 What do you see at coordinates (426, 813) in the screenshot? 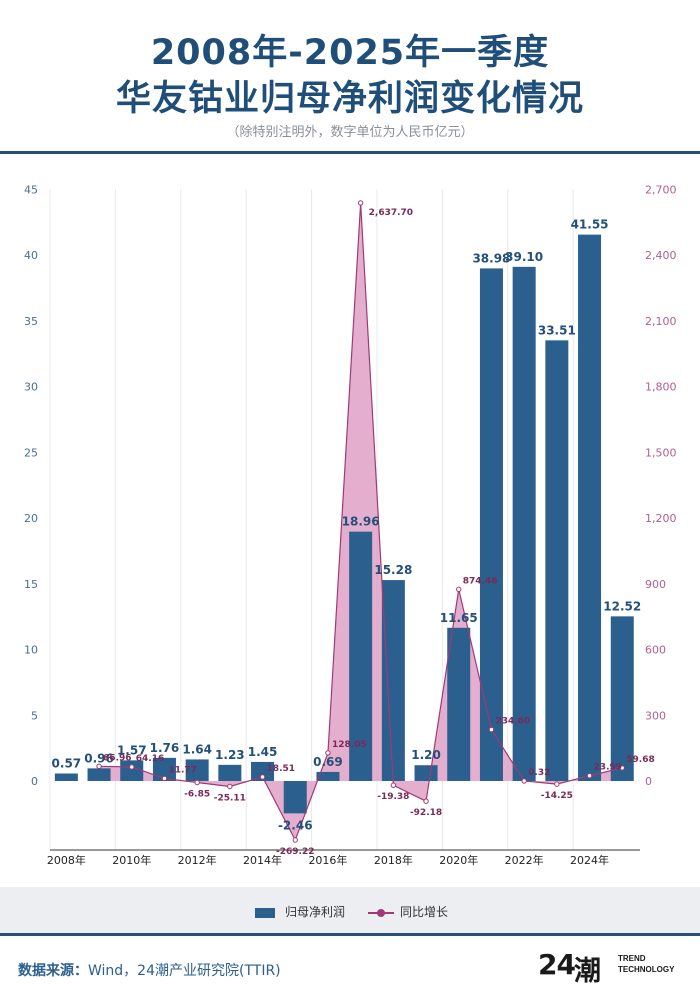
I see `growth-value-label: -92.18` at bounding box center [426, 813].